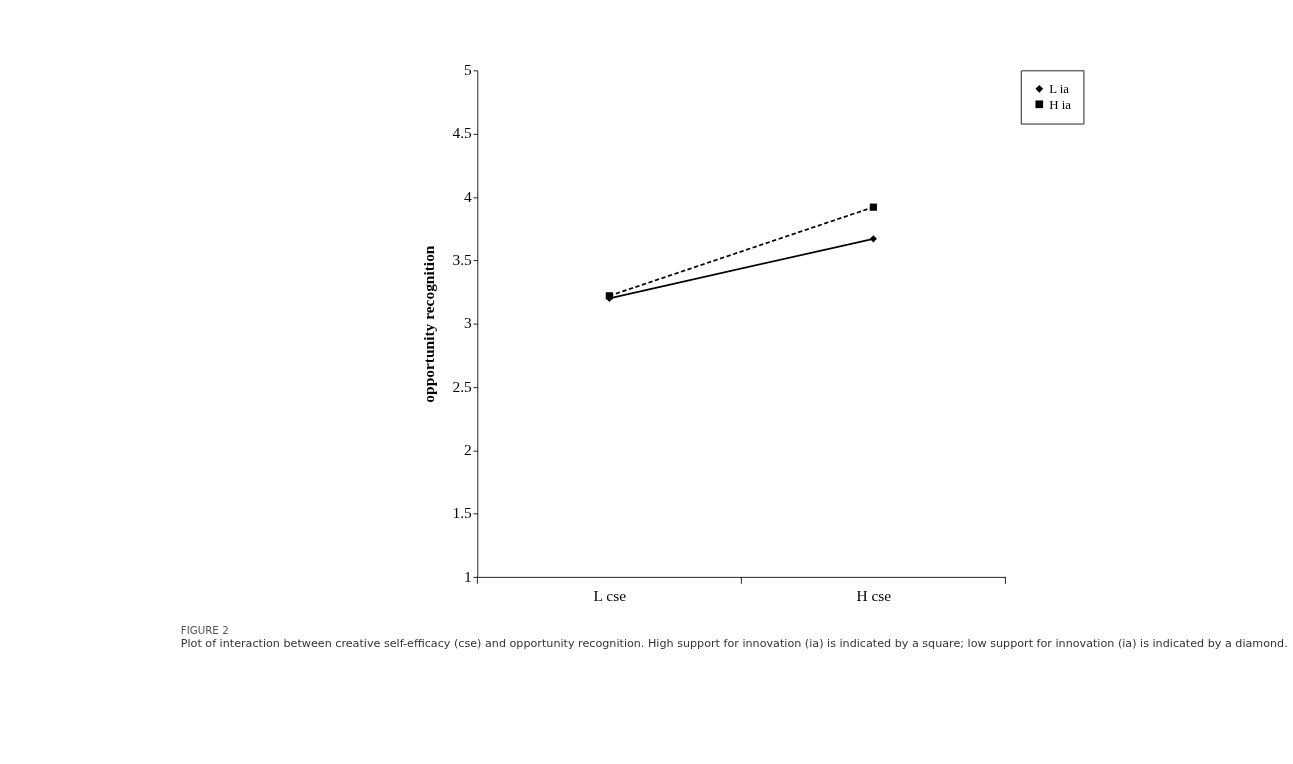 Image resolution: width=1293 pixels, height=764 pixels. I want to click on y-tick-label: 1.5, so click(462, 513).